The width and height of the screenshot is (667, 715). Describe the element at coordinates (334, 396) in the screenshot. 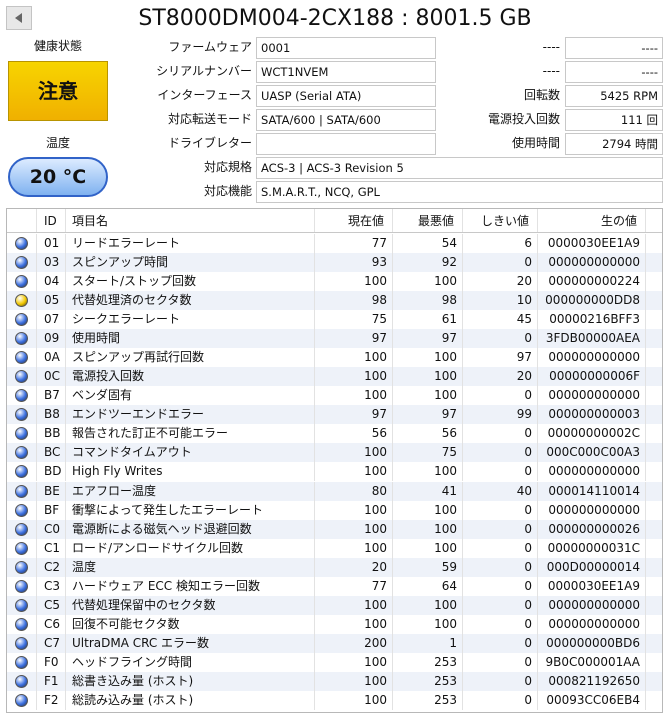

I see `table-row: B7 ベンダ固有 100 100 0 000000000000` at that location.